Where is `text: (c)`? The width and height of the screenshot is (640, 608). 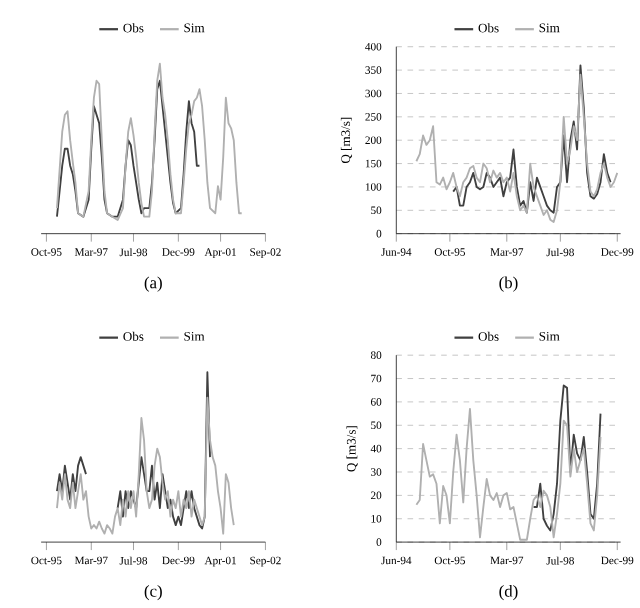
text: (c) is located at coordinates (153, 593).